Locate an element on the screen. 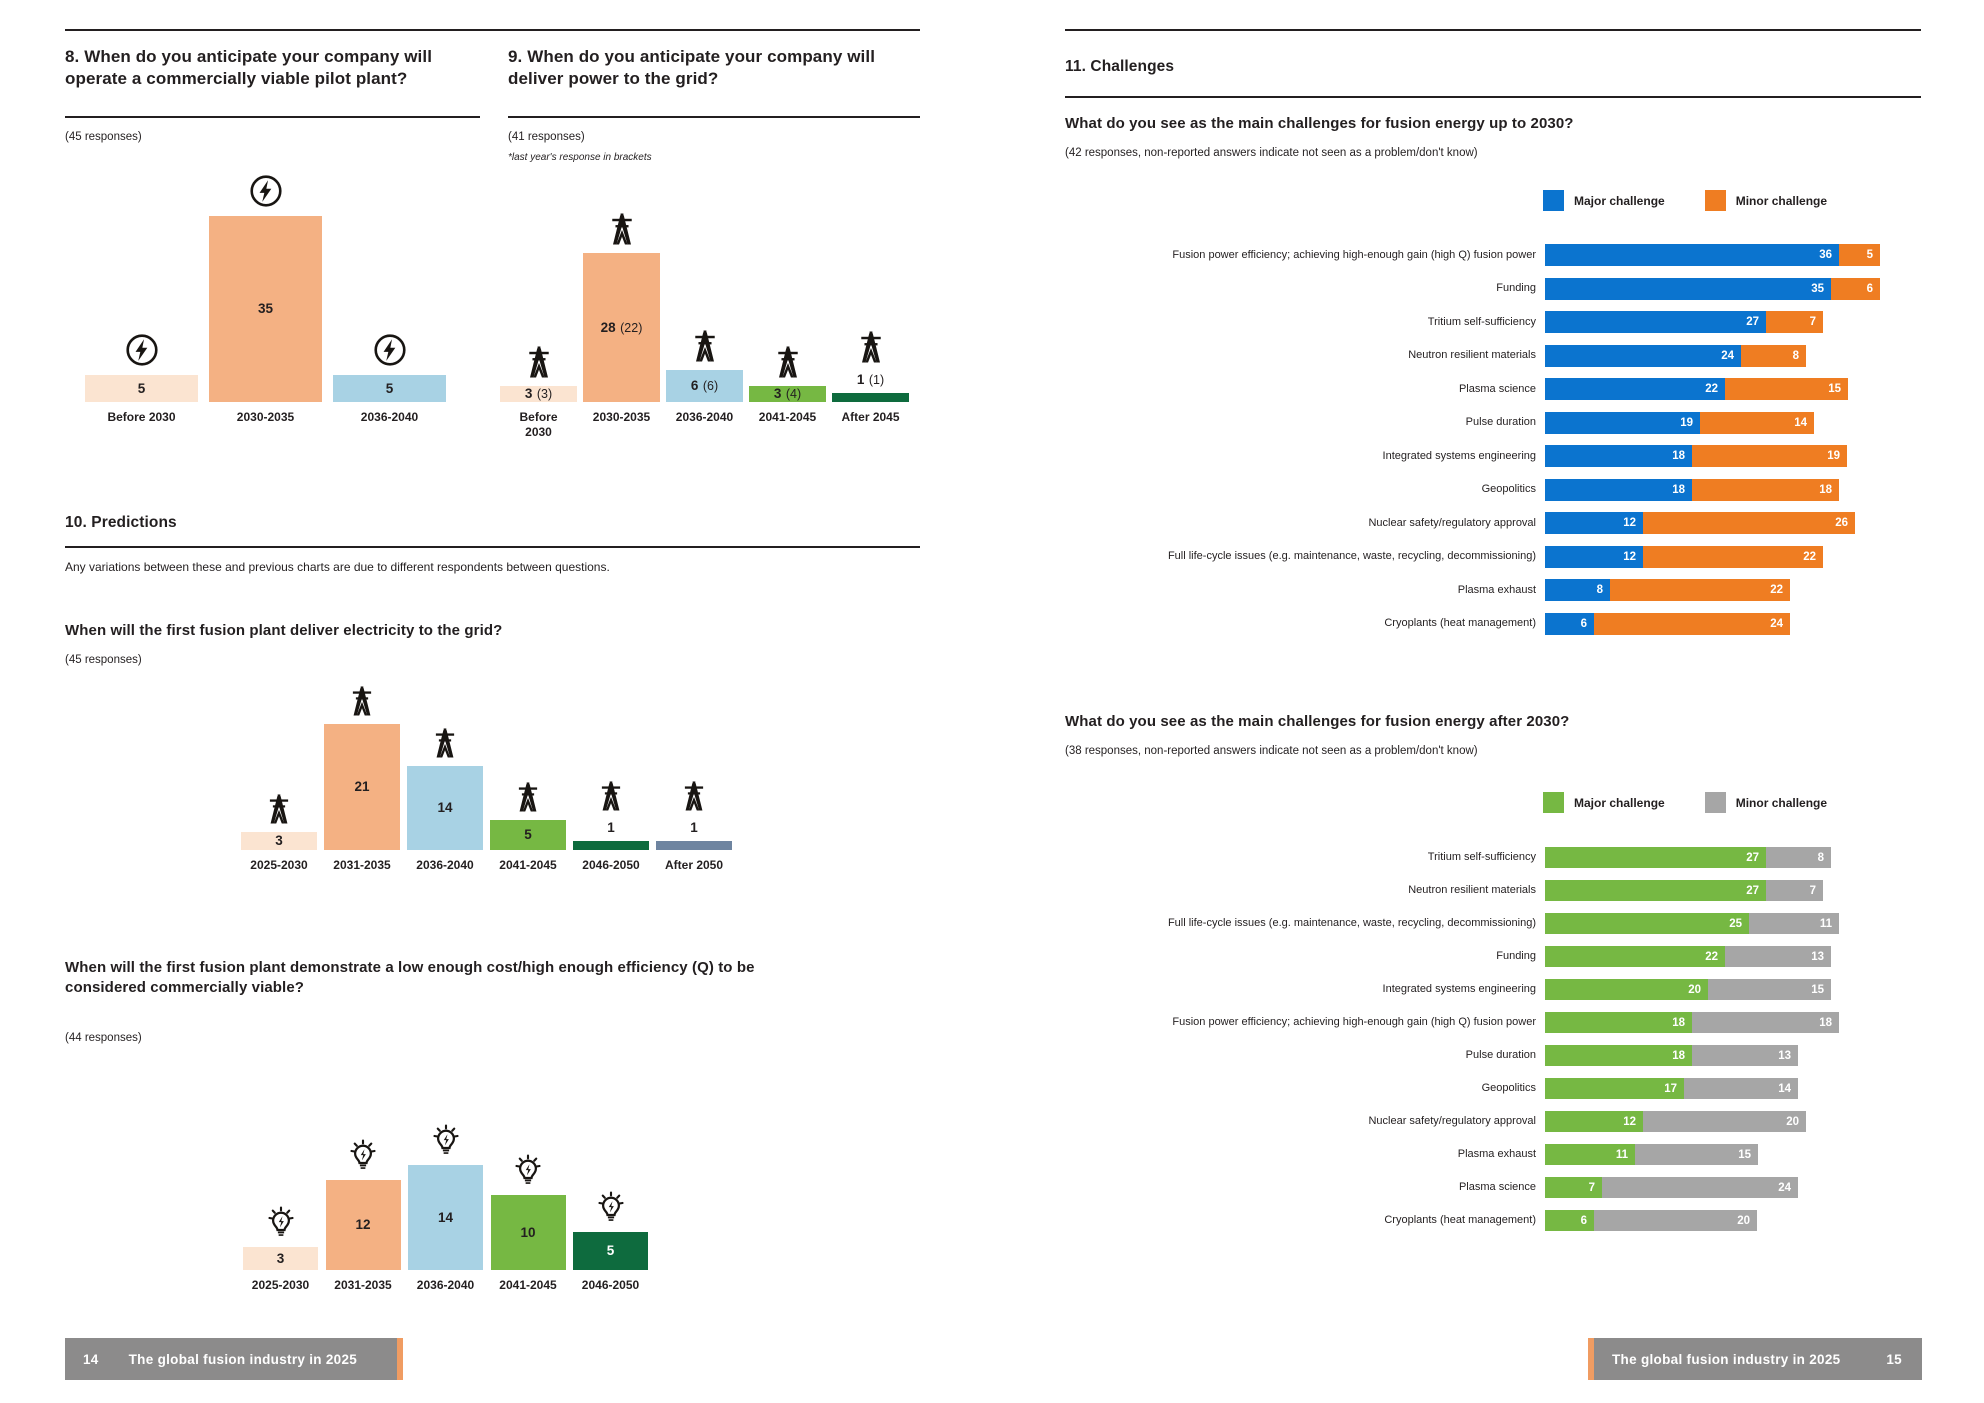 This screenshot has height=1403, width=1984. bar-segment-minor: 13 is located at coordinates (1778, 956).